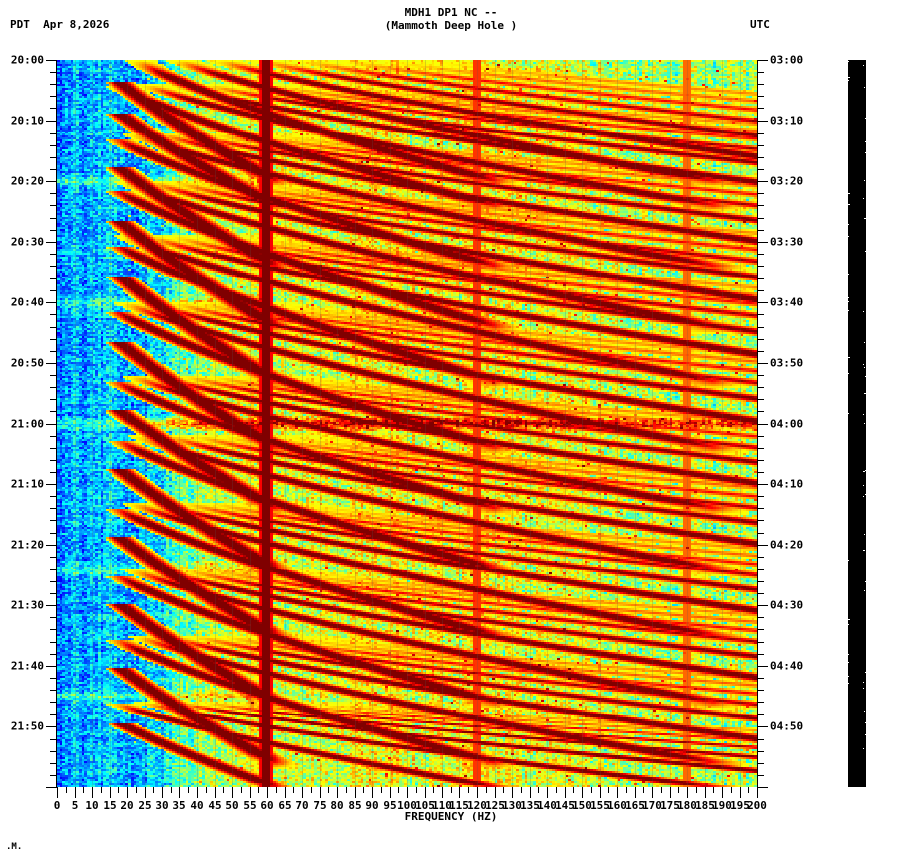  Describe the element at coordinates (355, 805) in the screenshot. I see `axis-tick-label-frequency: 85` at that location.